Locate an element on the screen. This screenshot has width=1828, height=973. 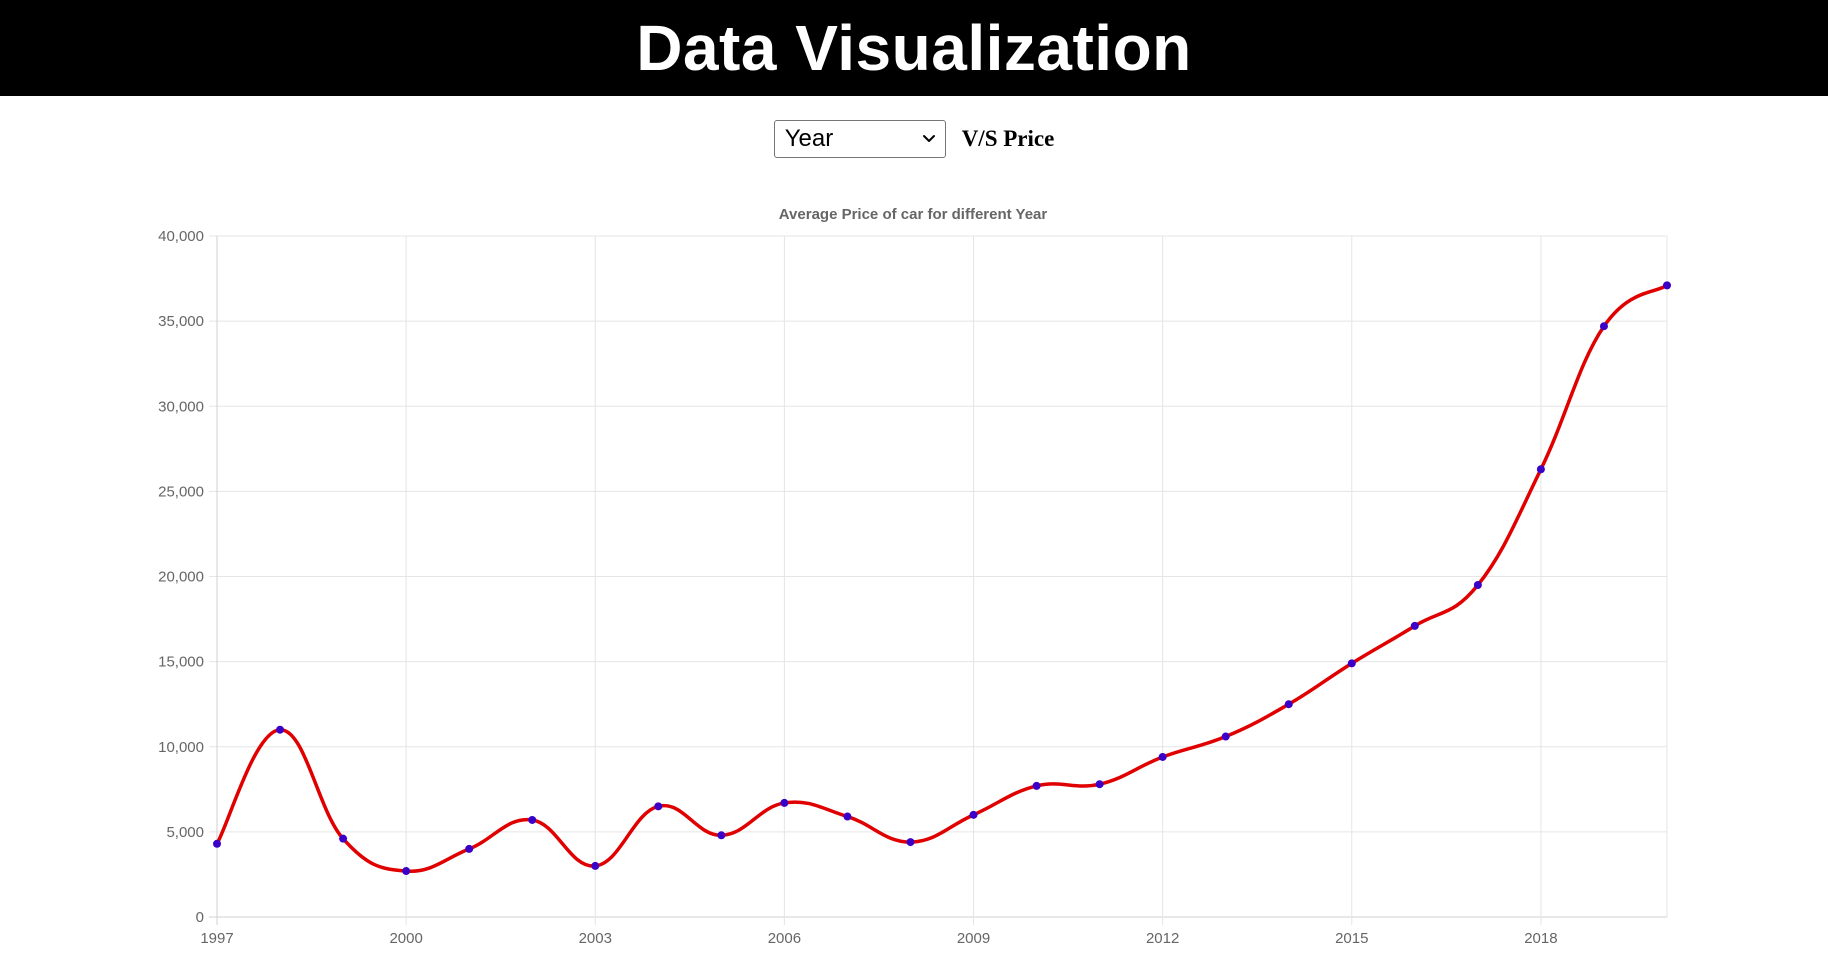
page-header: Data Visualization is located at coordinates (914, 48).